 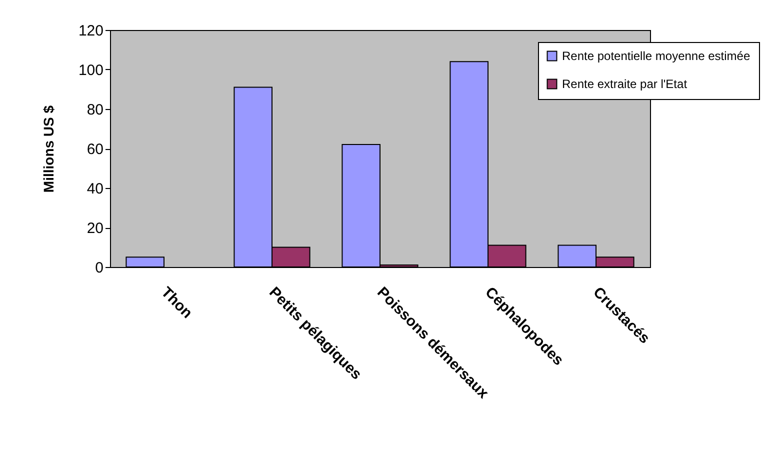 I want to click on y-tick-label: 80, so click(x=95, y=110).